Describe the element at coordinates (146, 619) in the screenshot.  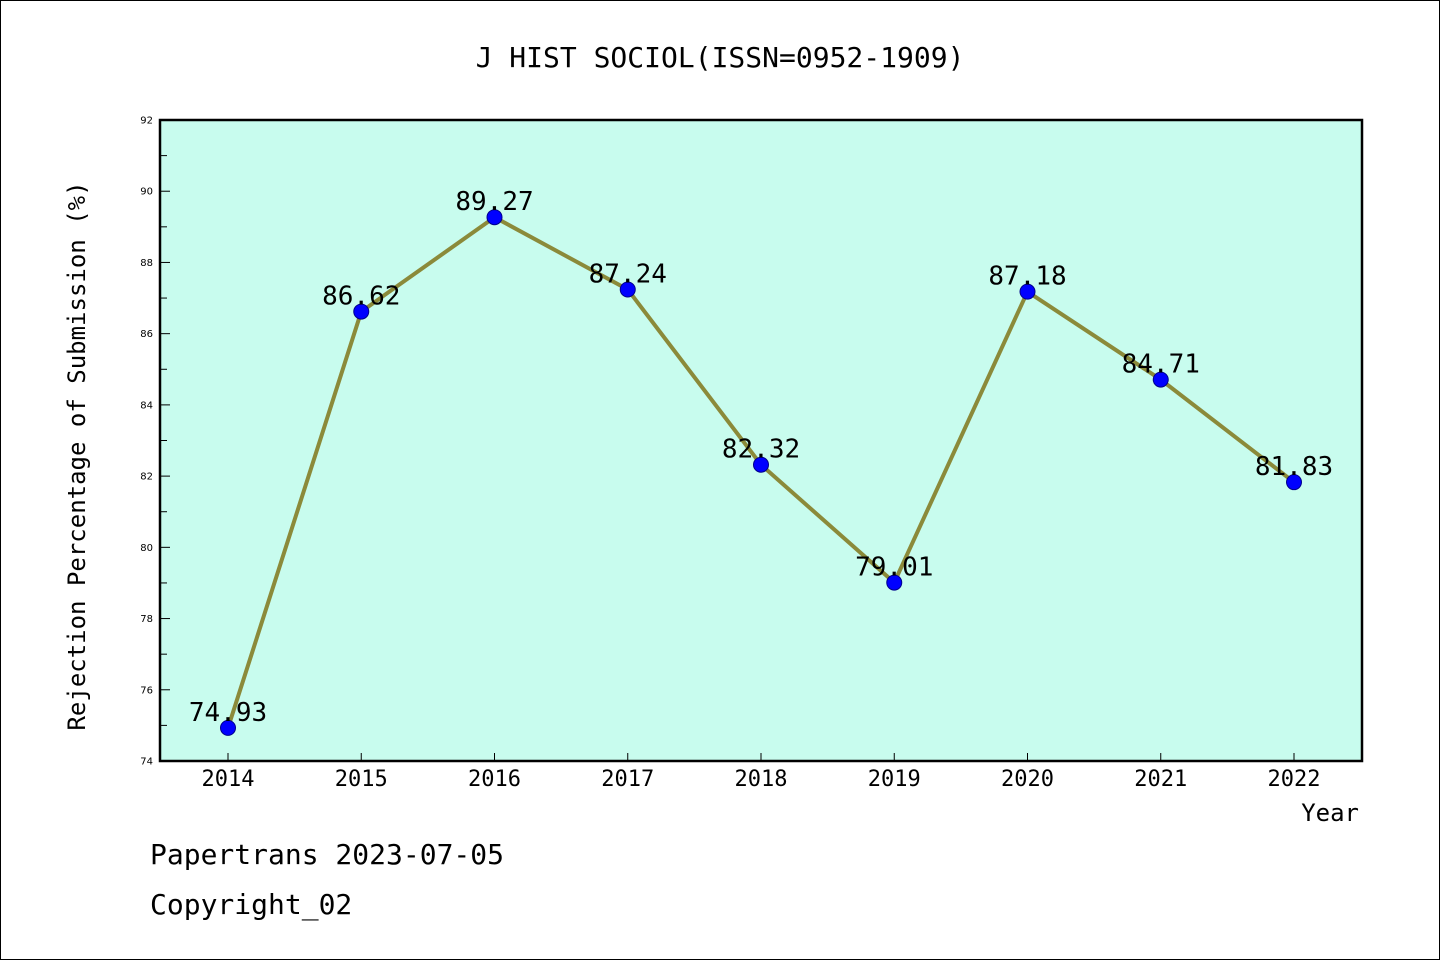
I see `y-tick-label: 78` at that location.